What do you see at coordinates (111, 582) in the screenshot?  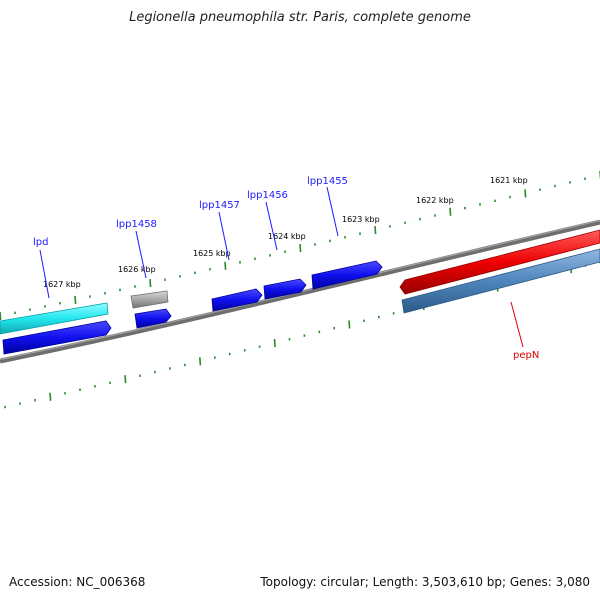 I see `accession-value: NC_006368` at bounding box center [111, 582].